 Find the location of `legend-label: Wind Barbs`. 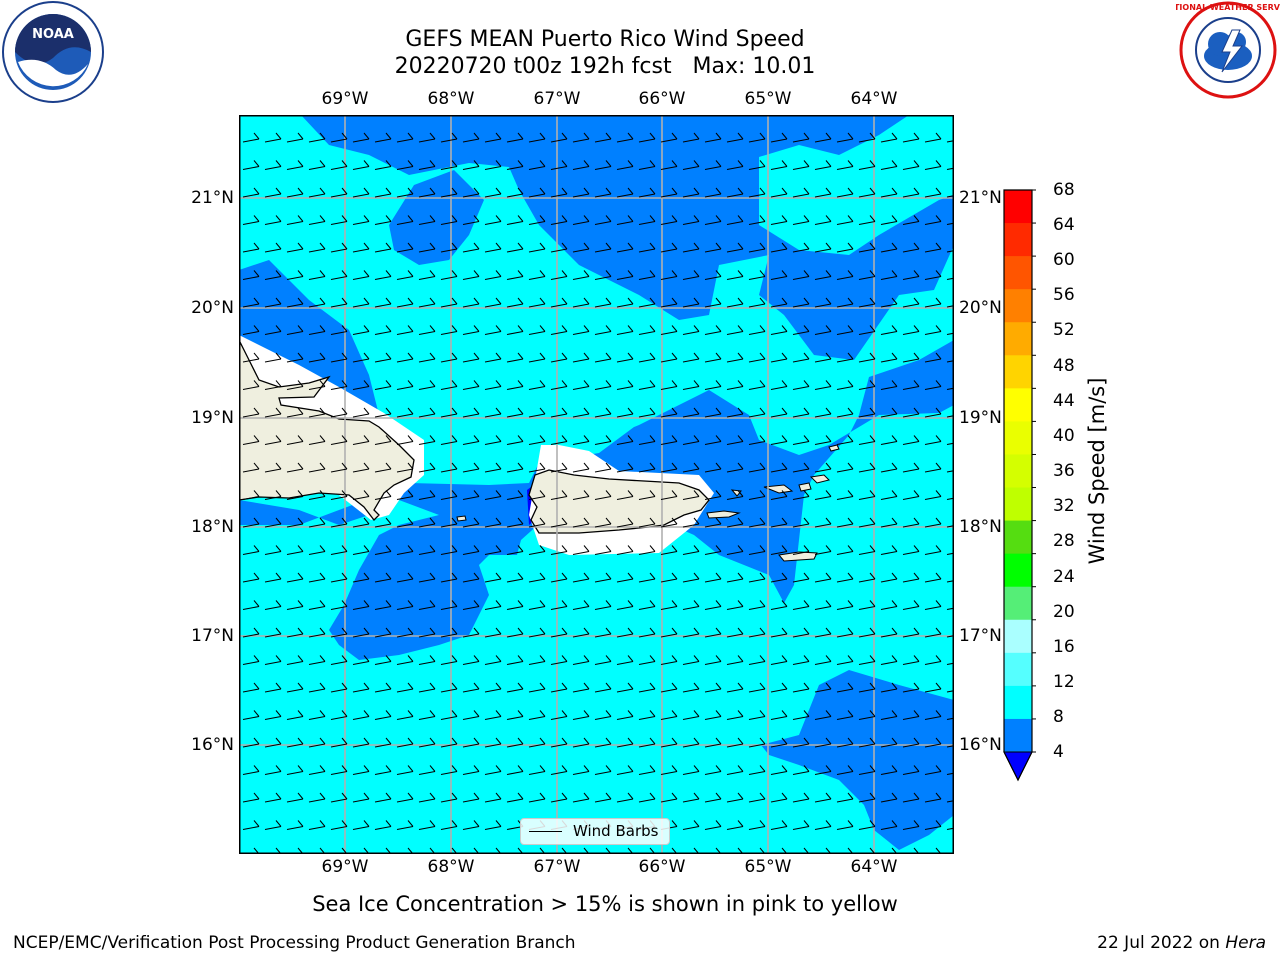

legend-label: Wind Barbs is located at coordinates (616, 831).